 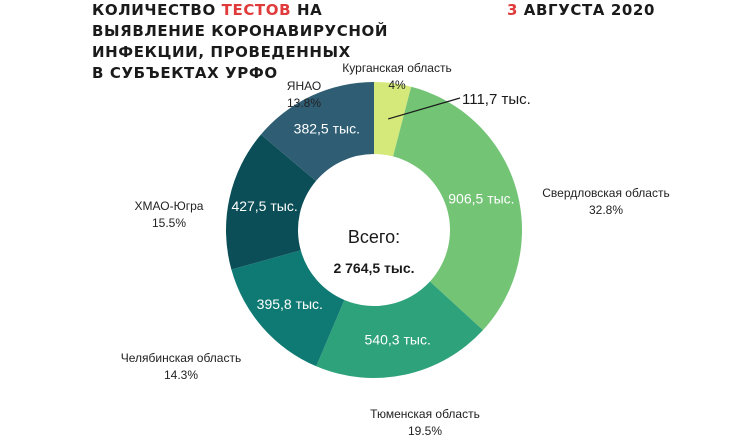 What do you see at coordinates (290, 304) in the screenshot?
I see `slice-value-chelyabinsk: 395,8 тыс.` at bounding box center [290, 304].